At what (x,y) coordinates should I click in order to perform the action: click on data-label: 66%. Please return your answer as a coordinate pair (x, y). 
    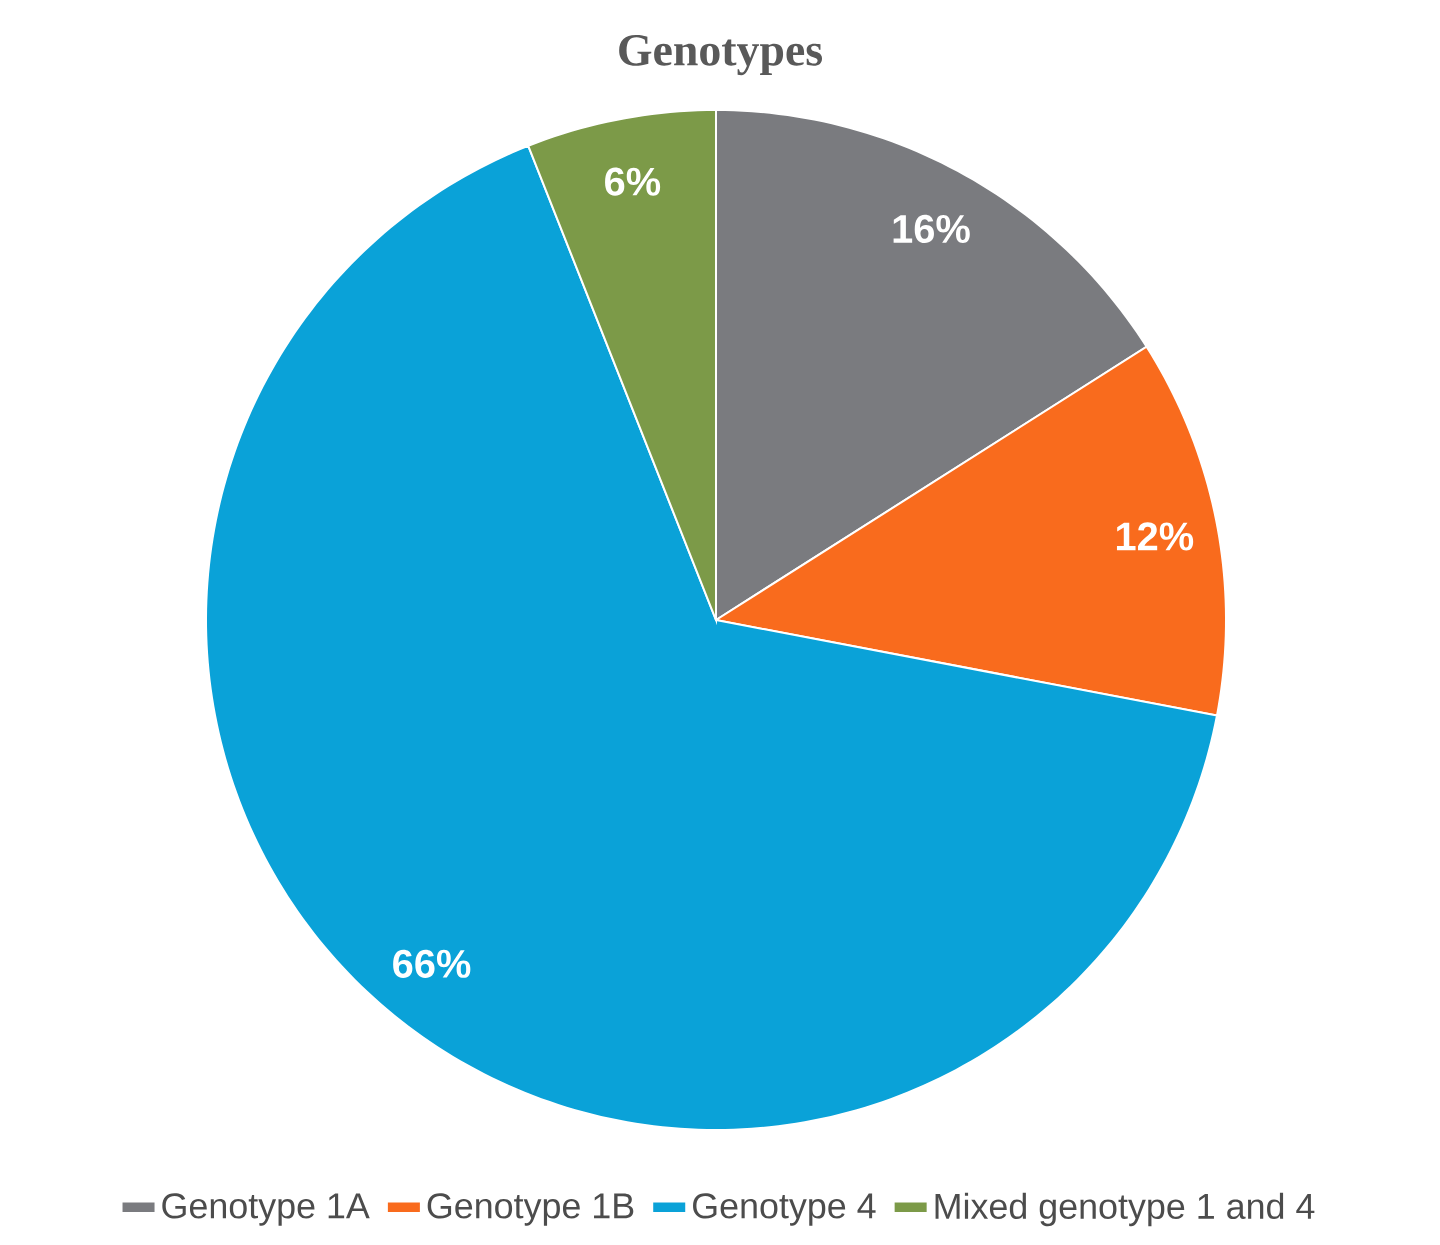
    Looking at the image, I should click on (432, 963).